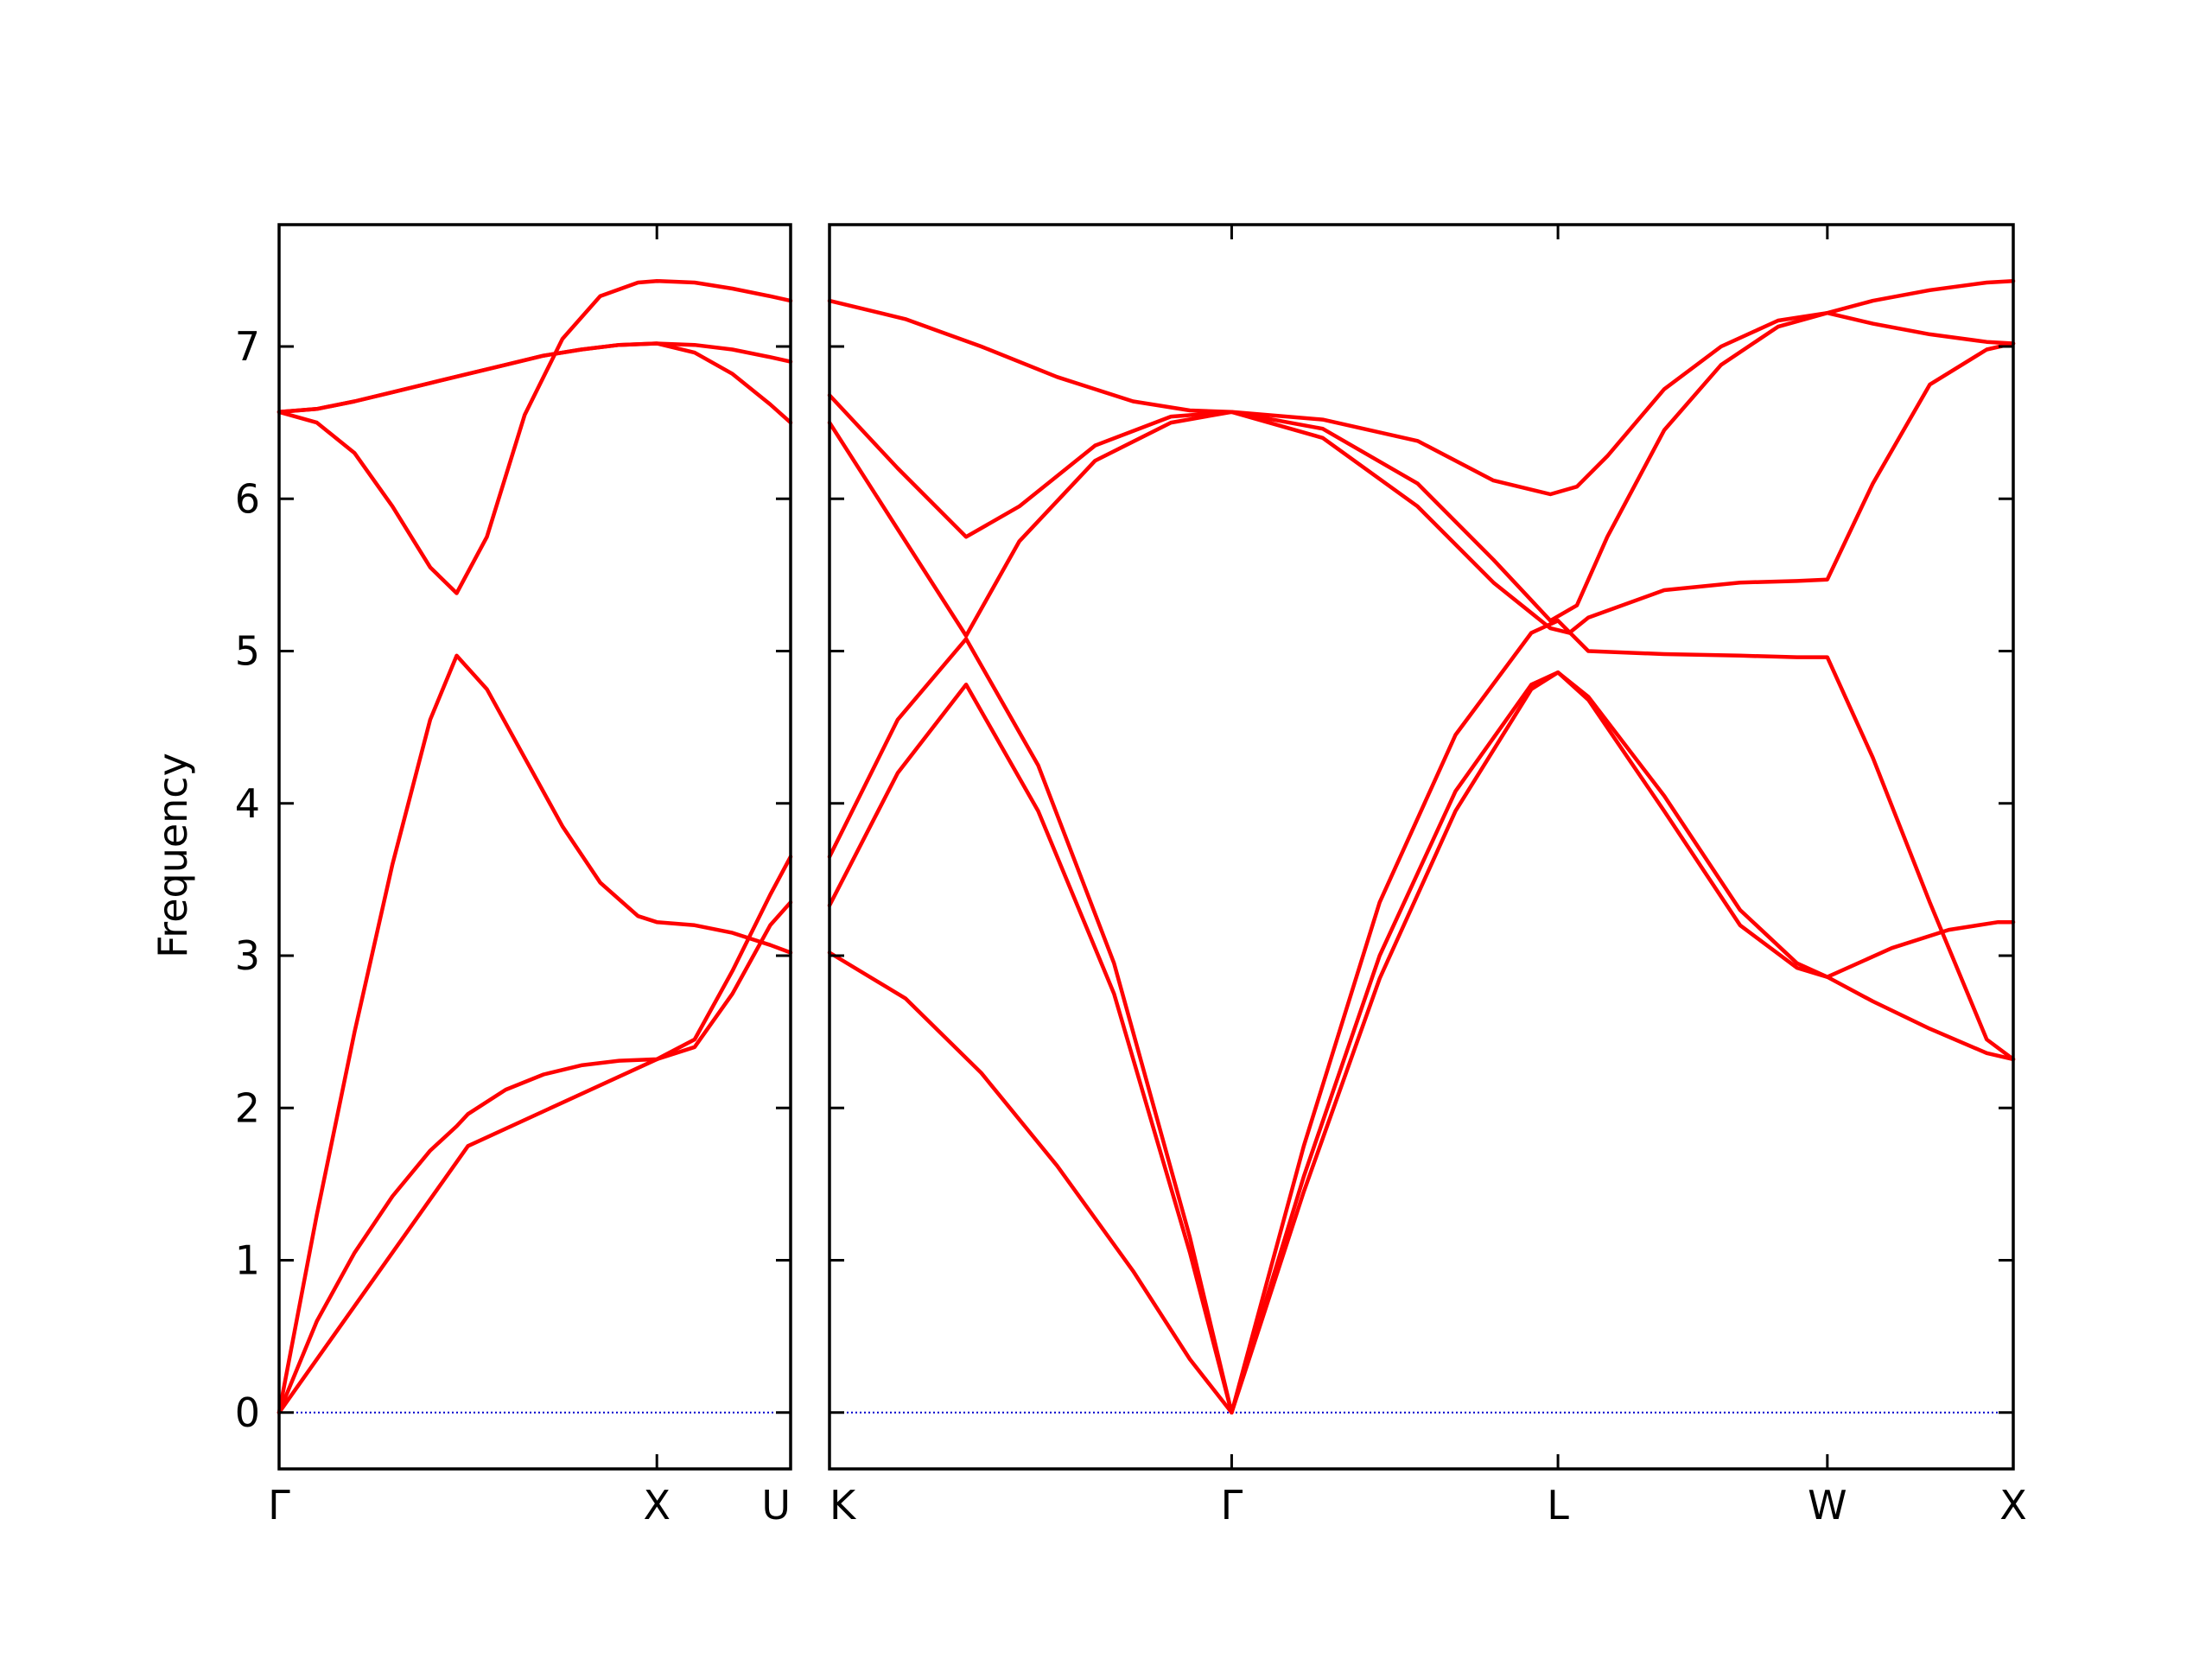  Describe the element at coordinates (1827, 1505) in the screenshot. I see `x-tick-label: W` at that location.